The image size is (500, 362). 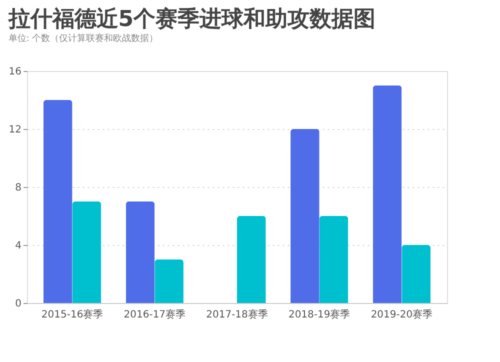 What do you see at coordinates (83, 38) in the screenshot?
I see `chart-subtitle: 单位: 个数（仅计算联赛和欧战数据）` at bounding box center [83, 38].